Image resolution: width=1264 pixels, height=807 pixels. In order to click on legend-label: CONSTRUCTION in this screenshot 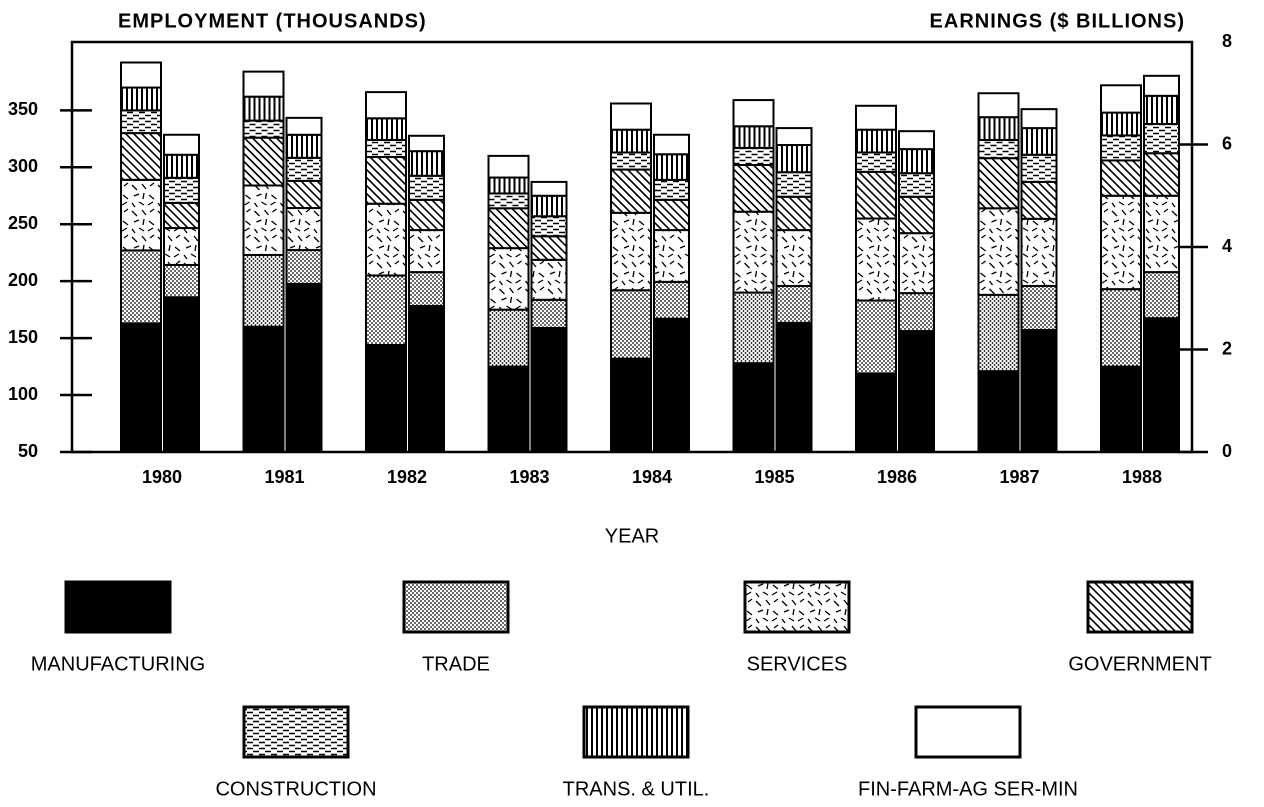, I will do `click(295, 789)`.